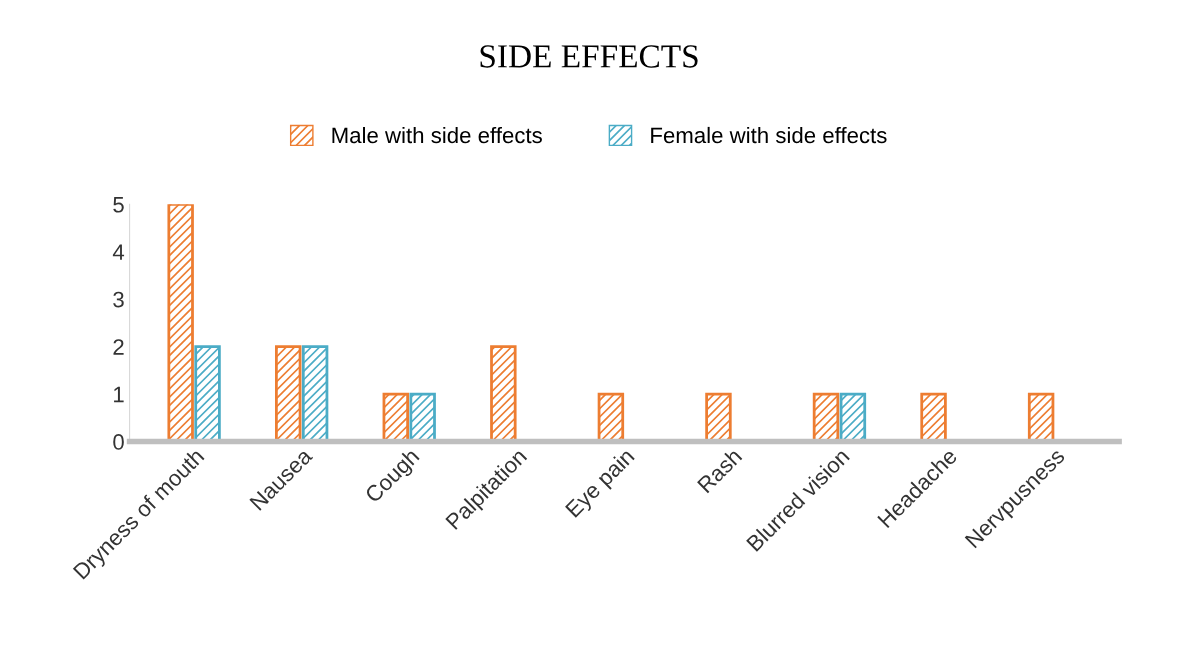  Describe the element at coordinates (118, 299) in the screenshot. I see `y-tick-label: 3` at that location.